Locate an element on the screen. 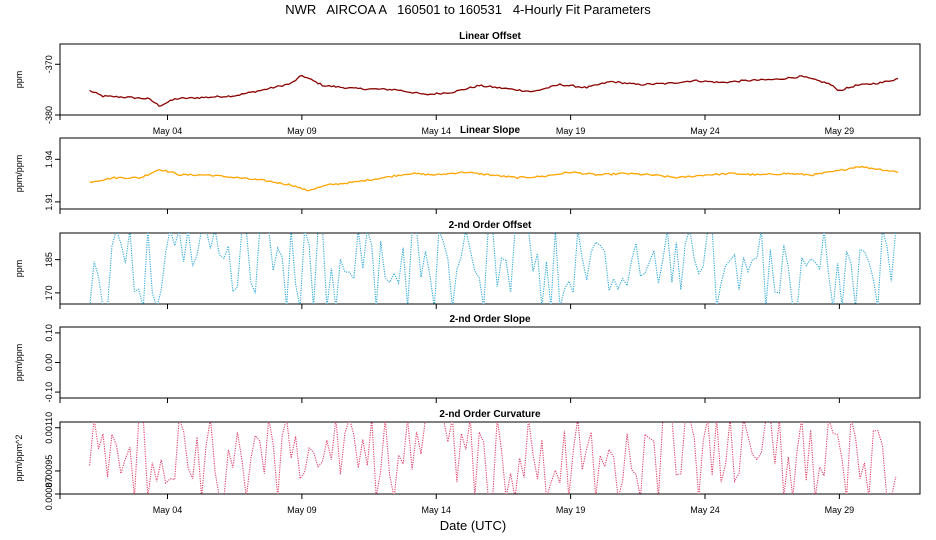 The height and width of the screenshot is (540, 936). x-tick-label-linear-offset: May 29 is located at coordinates (840, 131).